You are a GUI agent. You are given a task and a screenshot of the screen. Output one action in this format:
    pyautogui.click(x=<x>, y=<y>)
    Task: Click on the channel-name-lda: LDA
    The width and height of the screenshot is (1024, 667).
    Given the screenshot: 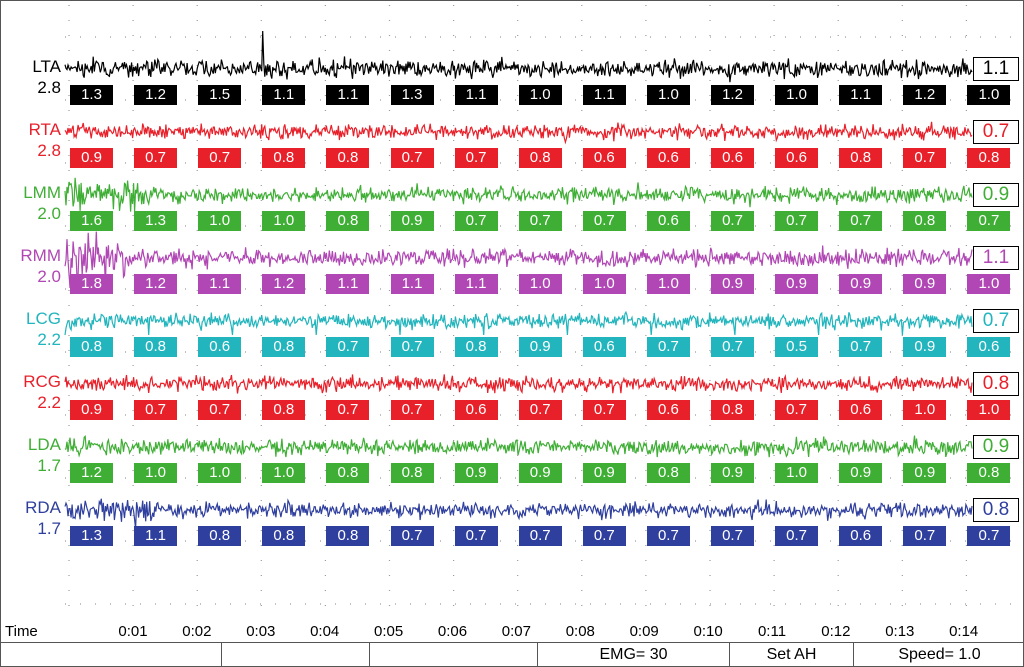 What is the action you would take?
    pyautogui.click(x=44, y=444)
    